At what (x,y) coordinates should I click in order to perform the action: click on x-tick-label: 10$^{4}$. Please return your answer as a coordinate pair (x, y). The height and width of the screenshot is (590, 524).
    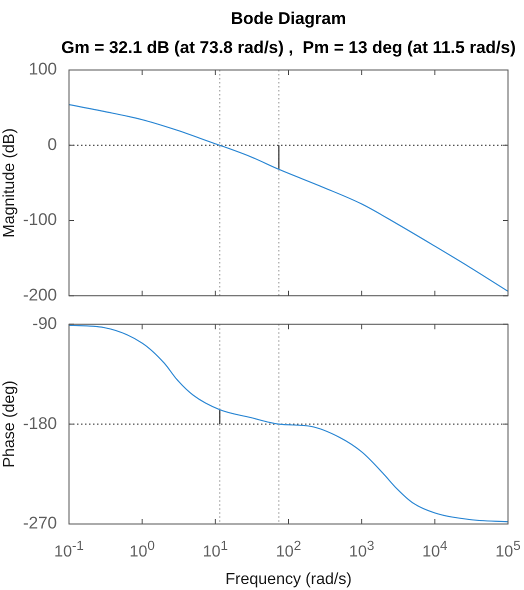
    Looking at the image, I should click on (435, 549).